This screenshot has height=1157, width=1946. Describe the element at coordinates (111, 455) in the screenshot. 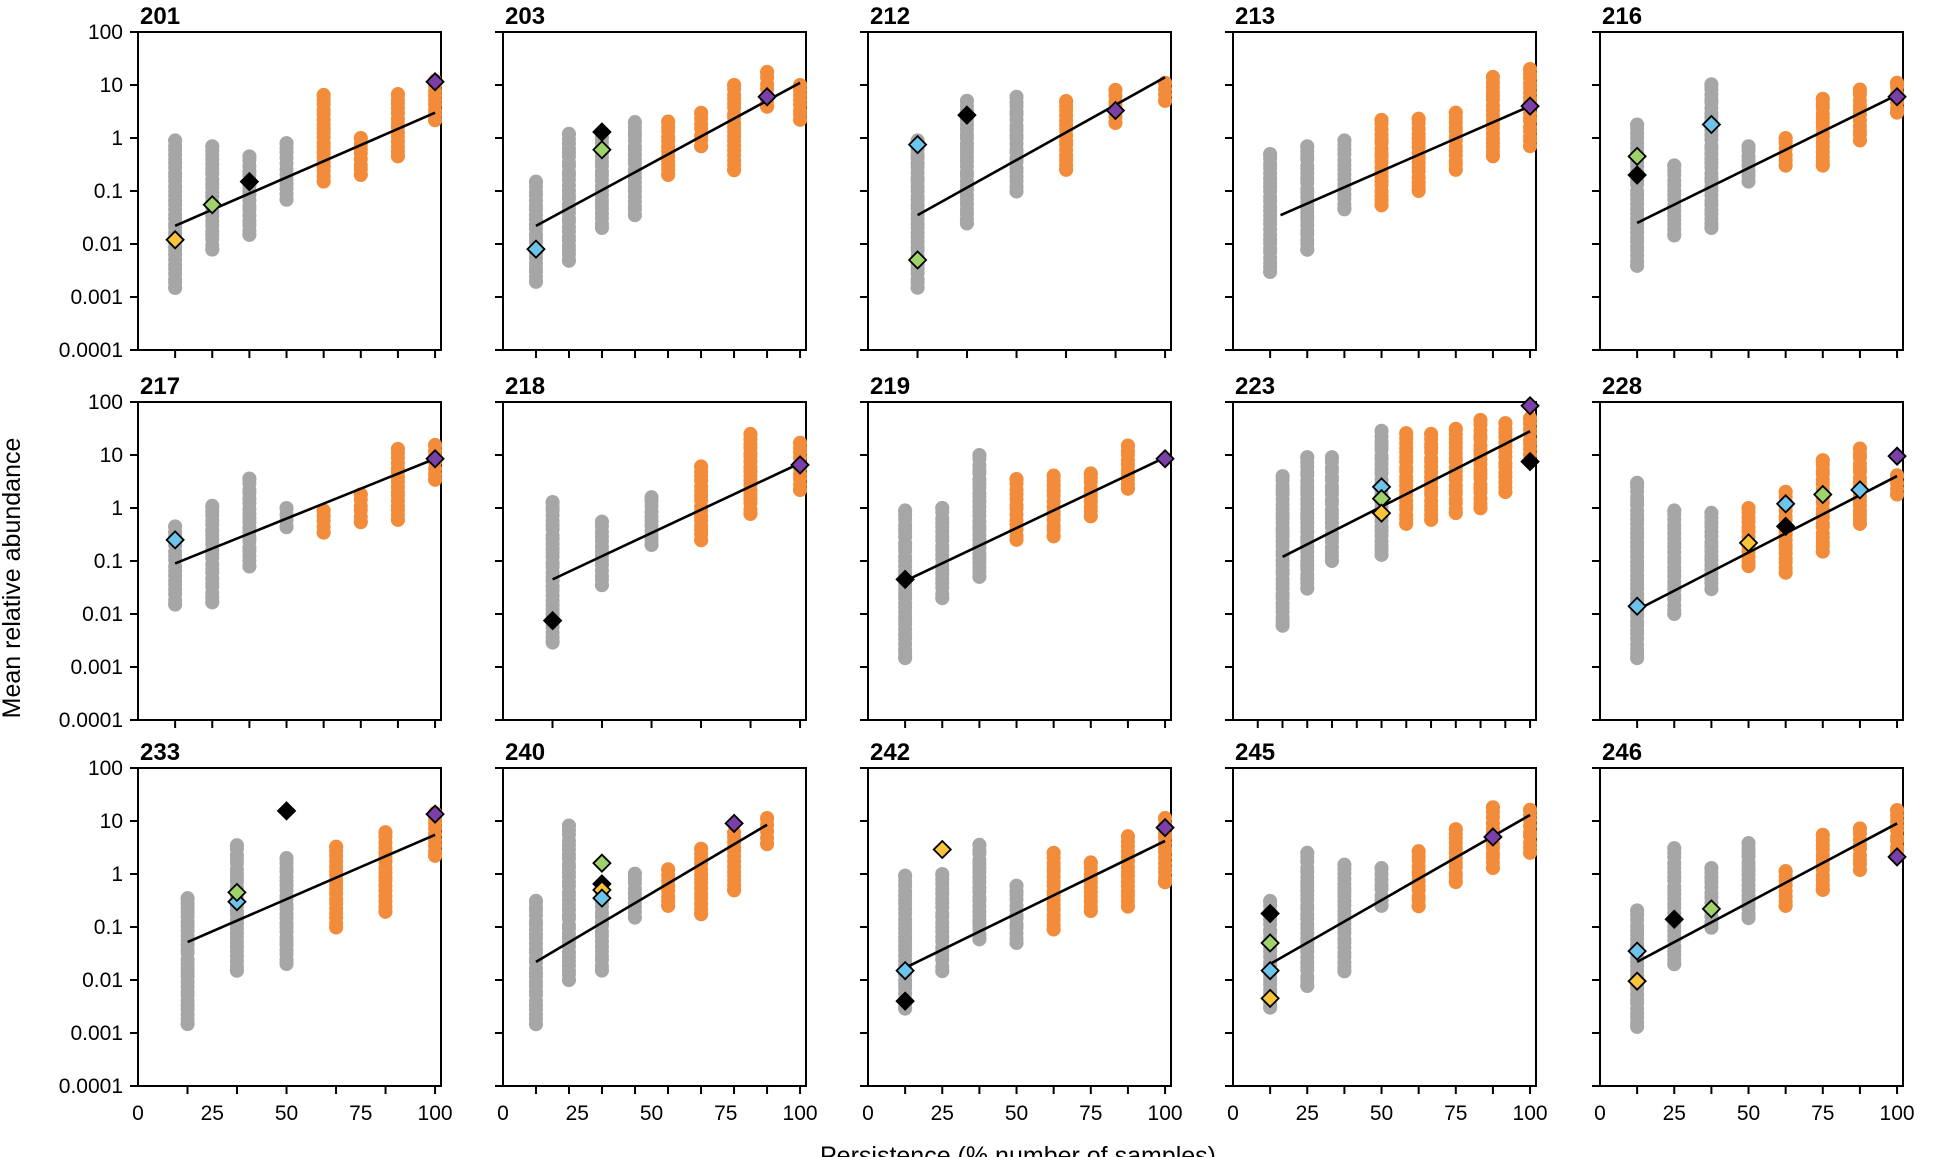

I see `y-tick-label: 10` at that location.